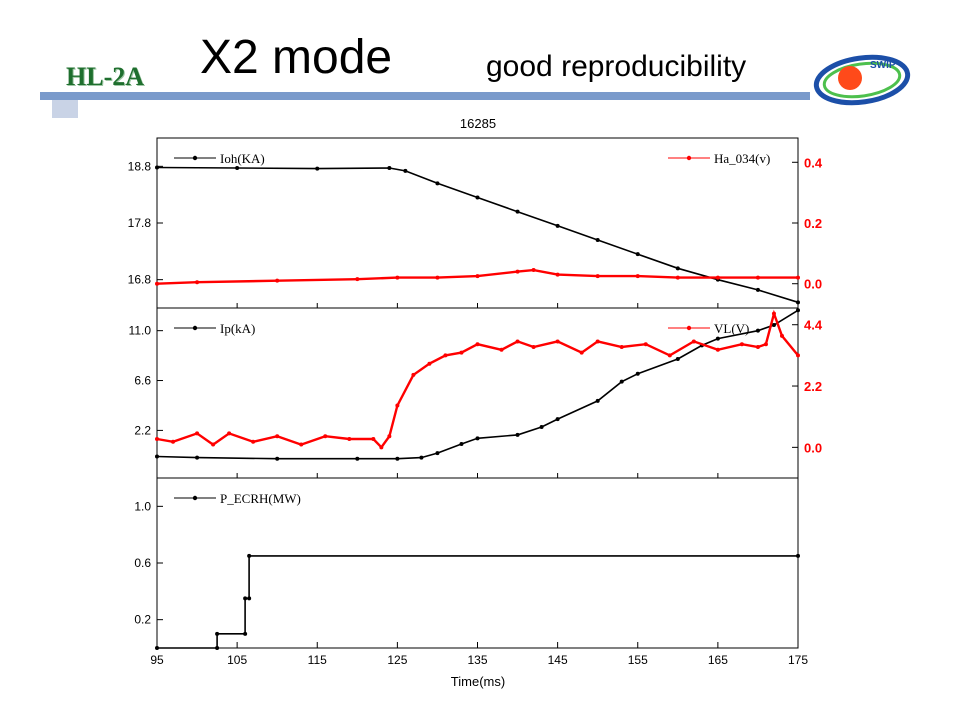 The image size is (960, 720). Describe the element at coordinates (718, 660) in the screenshot. I see `xtick-label: 165` at that location.